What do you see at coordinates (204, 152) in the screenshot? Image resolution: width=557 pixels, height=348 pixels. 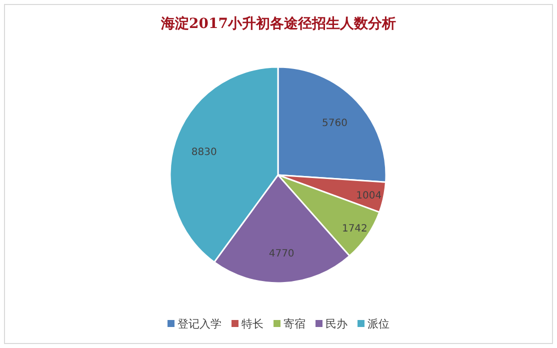 I see `data-label: 8830` at bounding box center [204, 152].